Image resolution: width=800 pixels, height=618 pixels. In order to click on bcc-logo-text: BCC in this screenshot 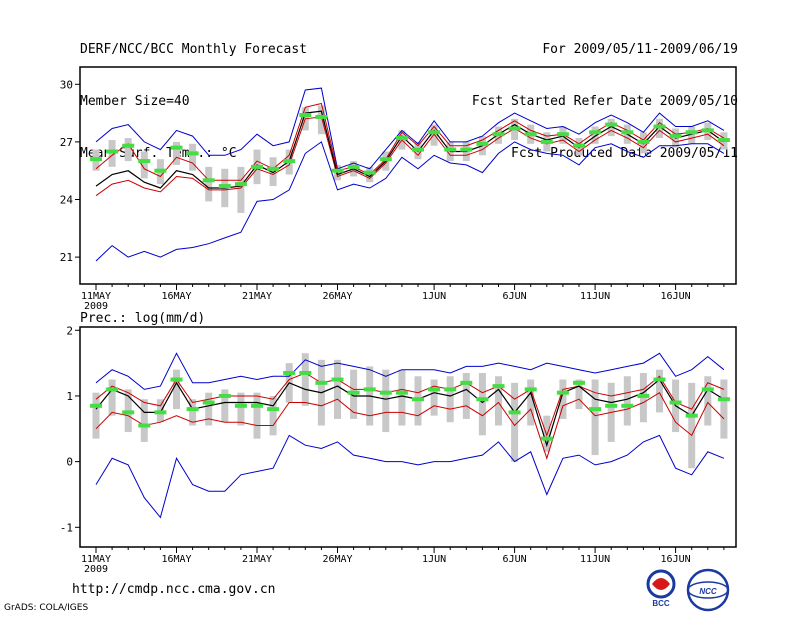, I will do `click(661, 603)`.